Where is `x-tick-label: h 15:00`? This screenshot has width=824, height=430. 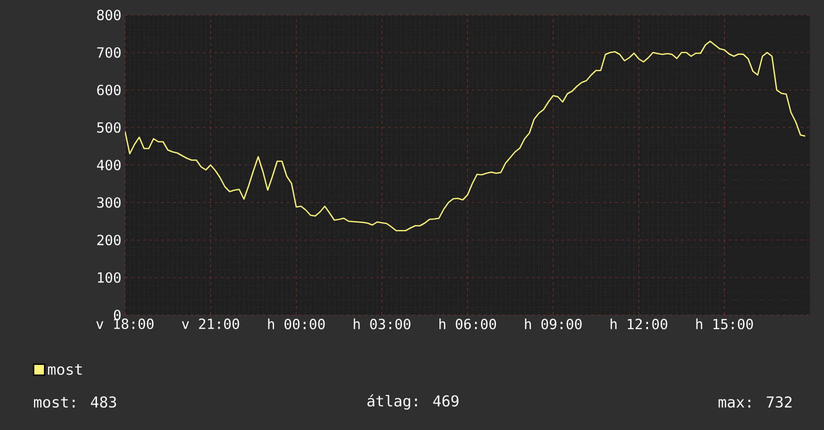 x-tick-label: h 15:00 is located at coordinates (724, 324).